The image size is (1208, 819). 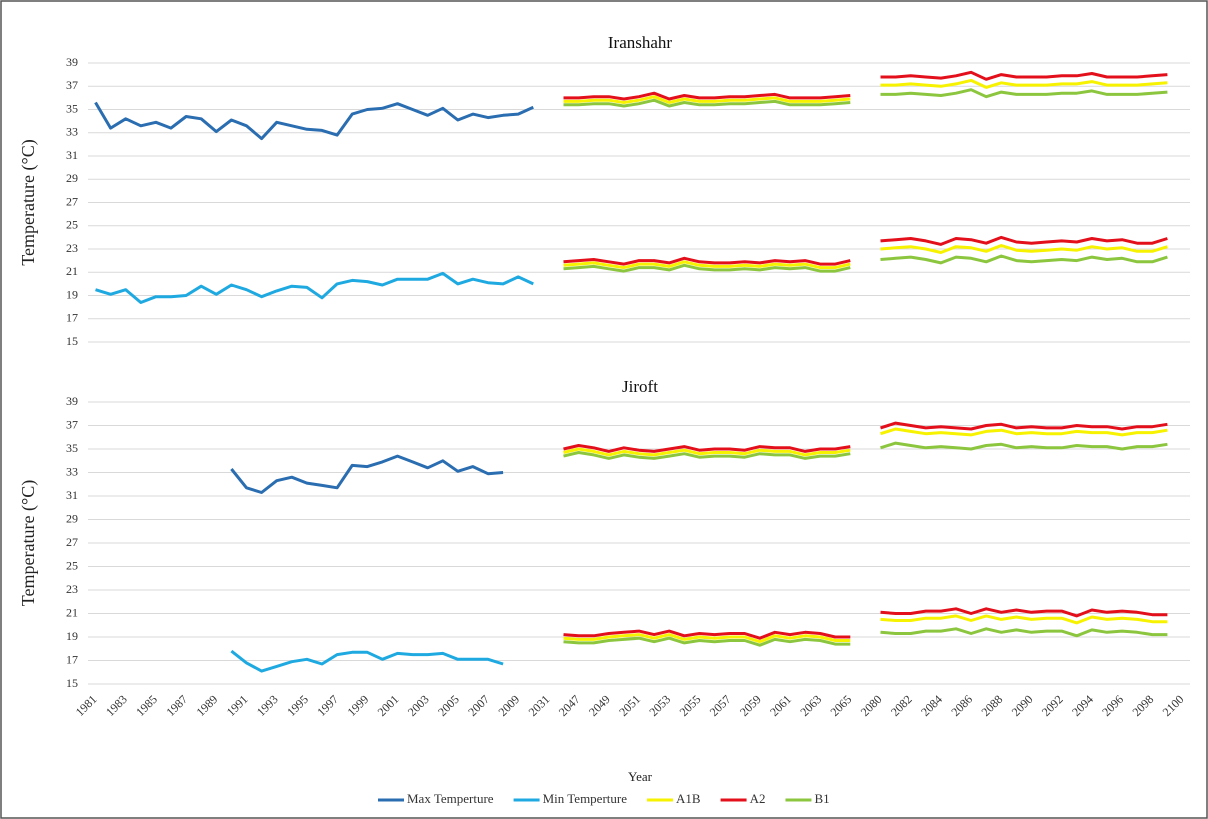 What do you see at coordinates (688, 798) in the screenshot?
I see `legend-label: A1B` at bounding box center [688, 798].